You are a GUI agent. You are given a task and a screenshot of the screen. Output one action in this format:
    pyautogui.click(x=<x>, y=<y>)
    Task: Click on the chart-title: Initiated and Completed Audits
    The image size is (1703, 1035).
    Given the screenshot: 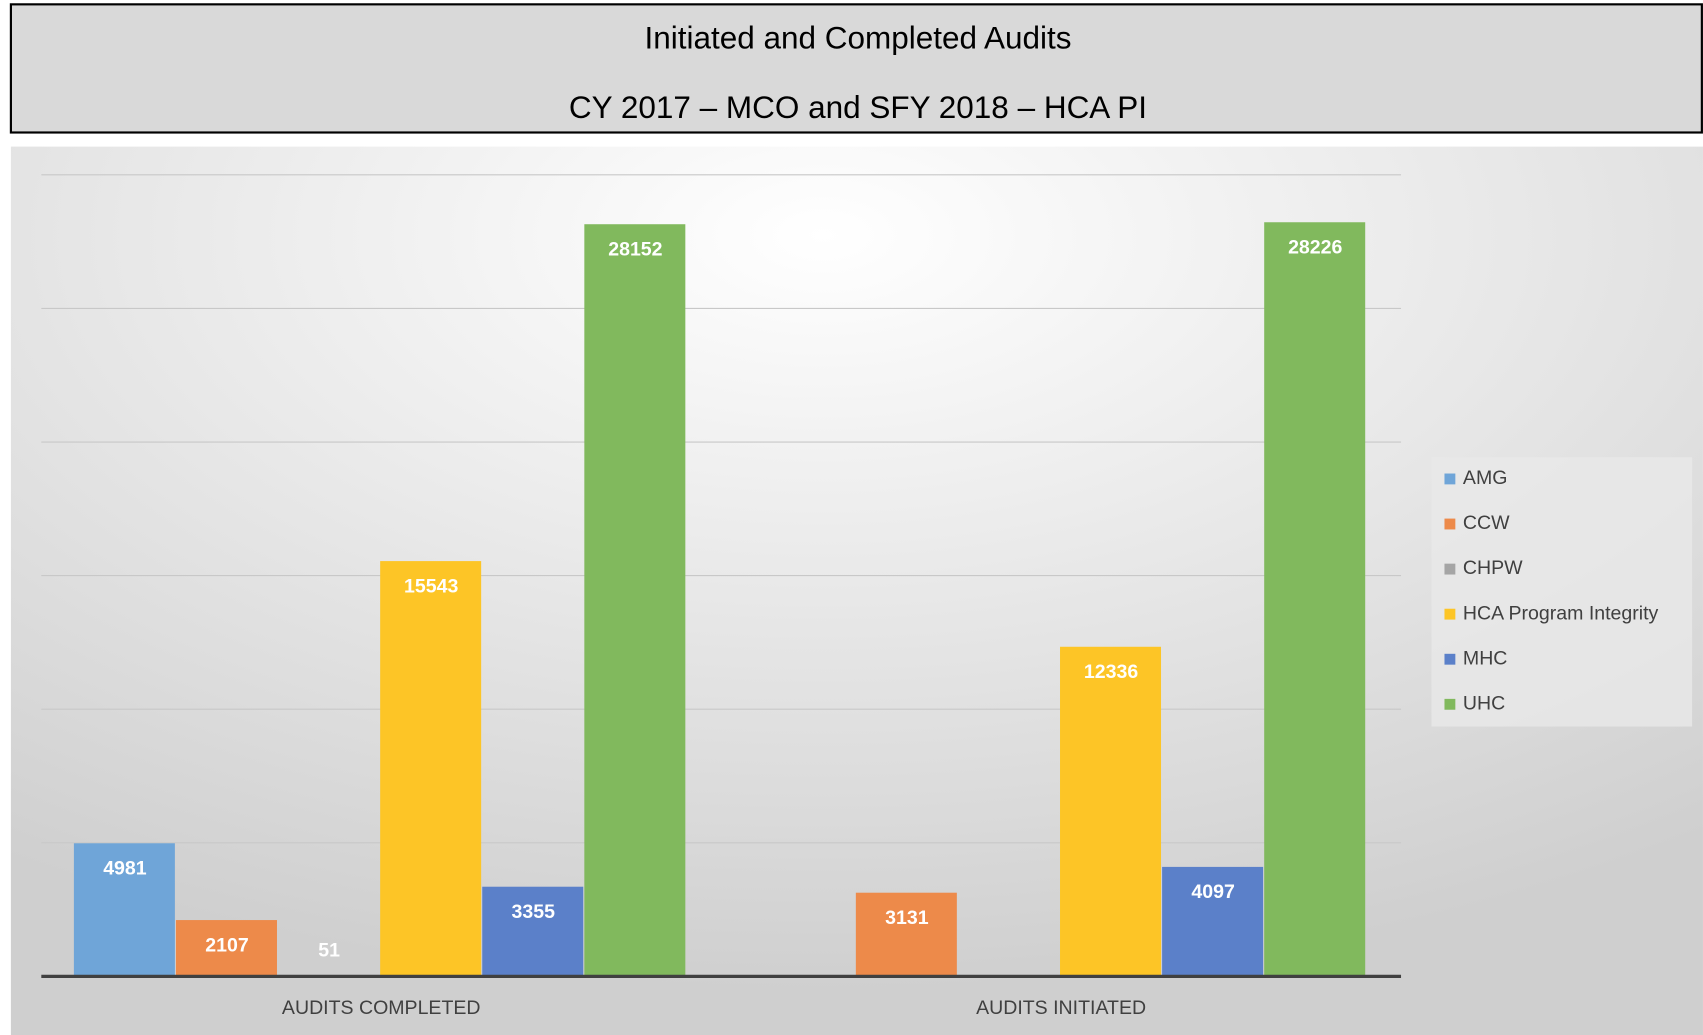 What is the action you would take?
    pyautogui.click(x=857, y=37)
    